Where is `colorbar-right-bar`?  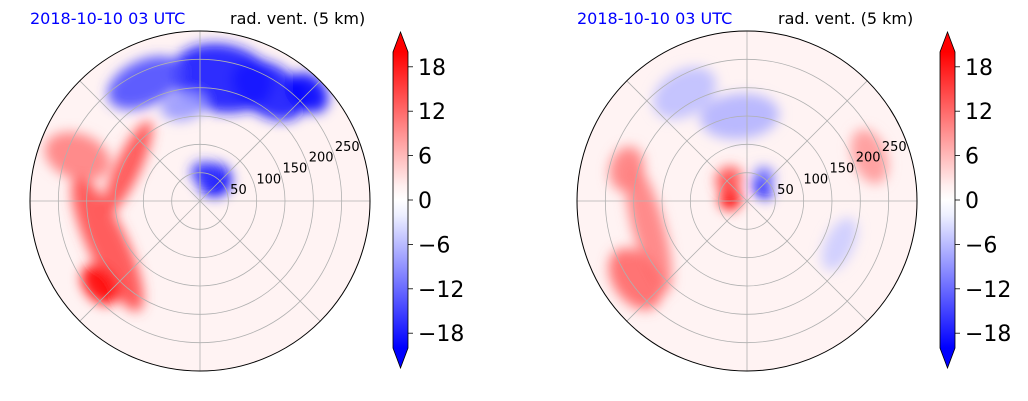 colorbar-right-bar is located at coordinates (947, 200).